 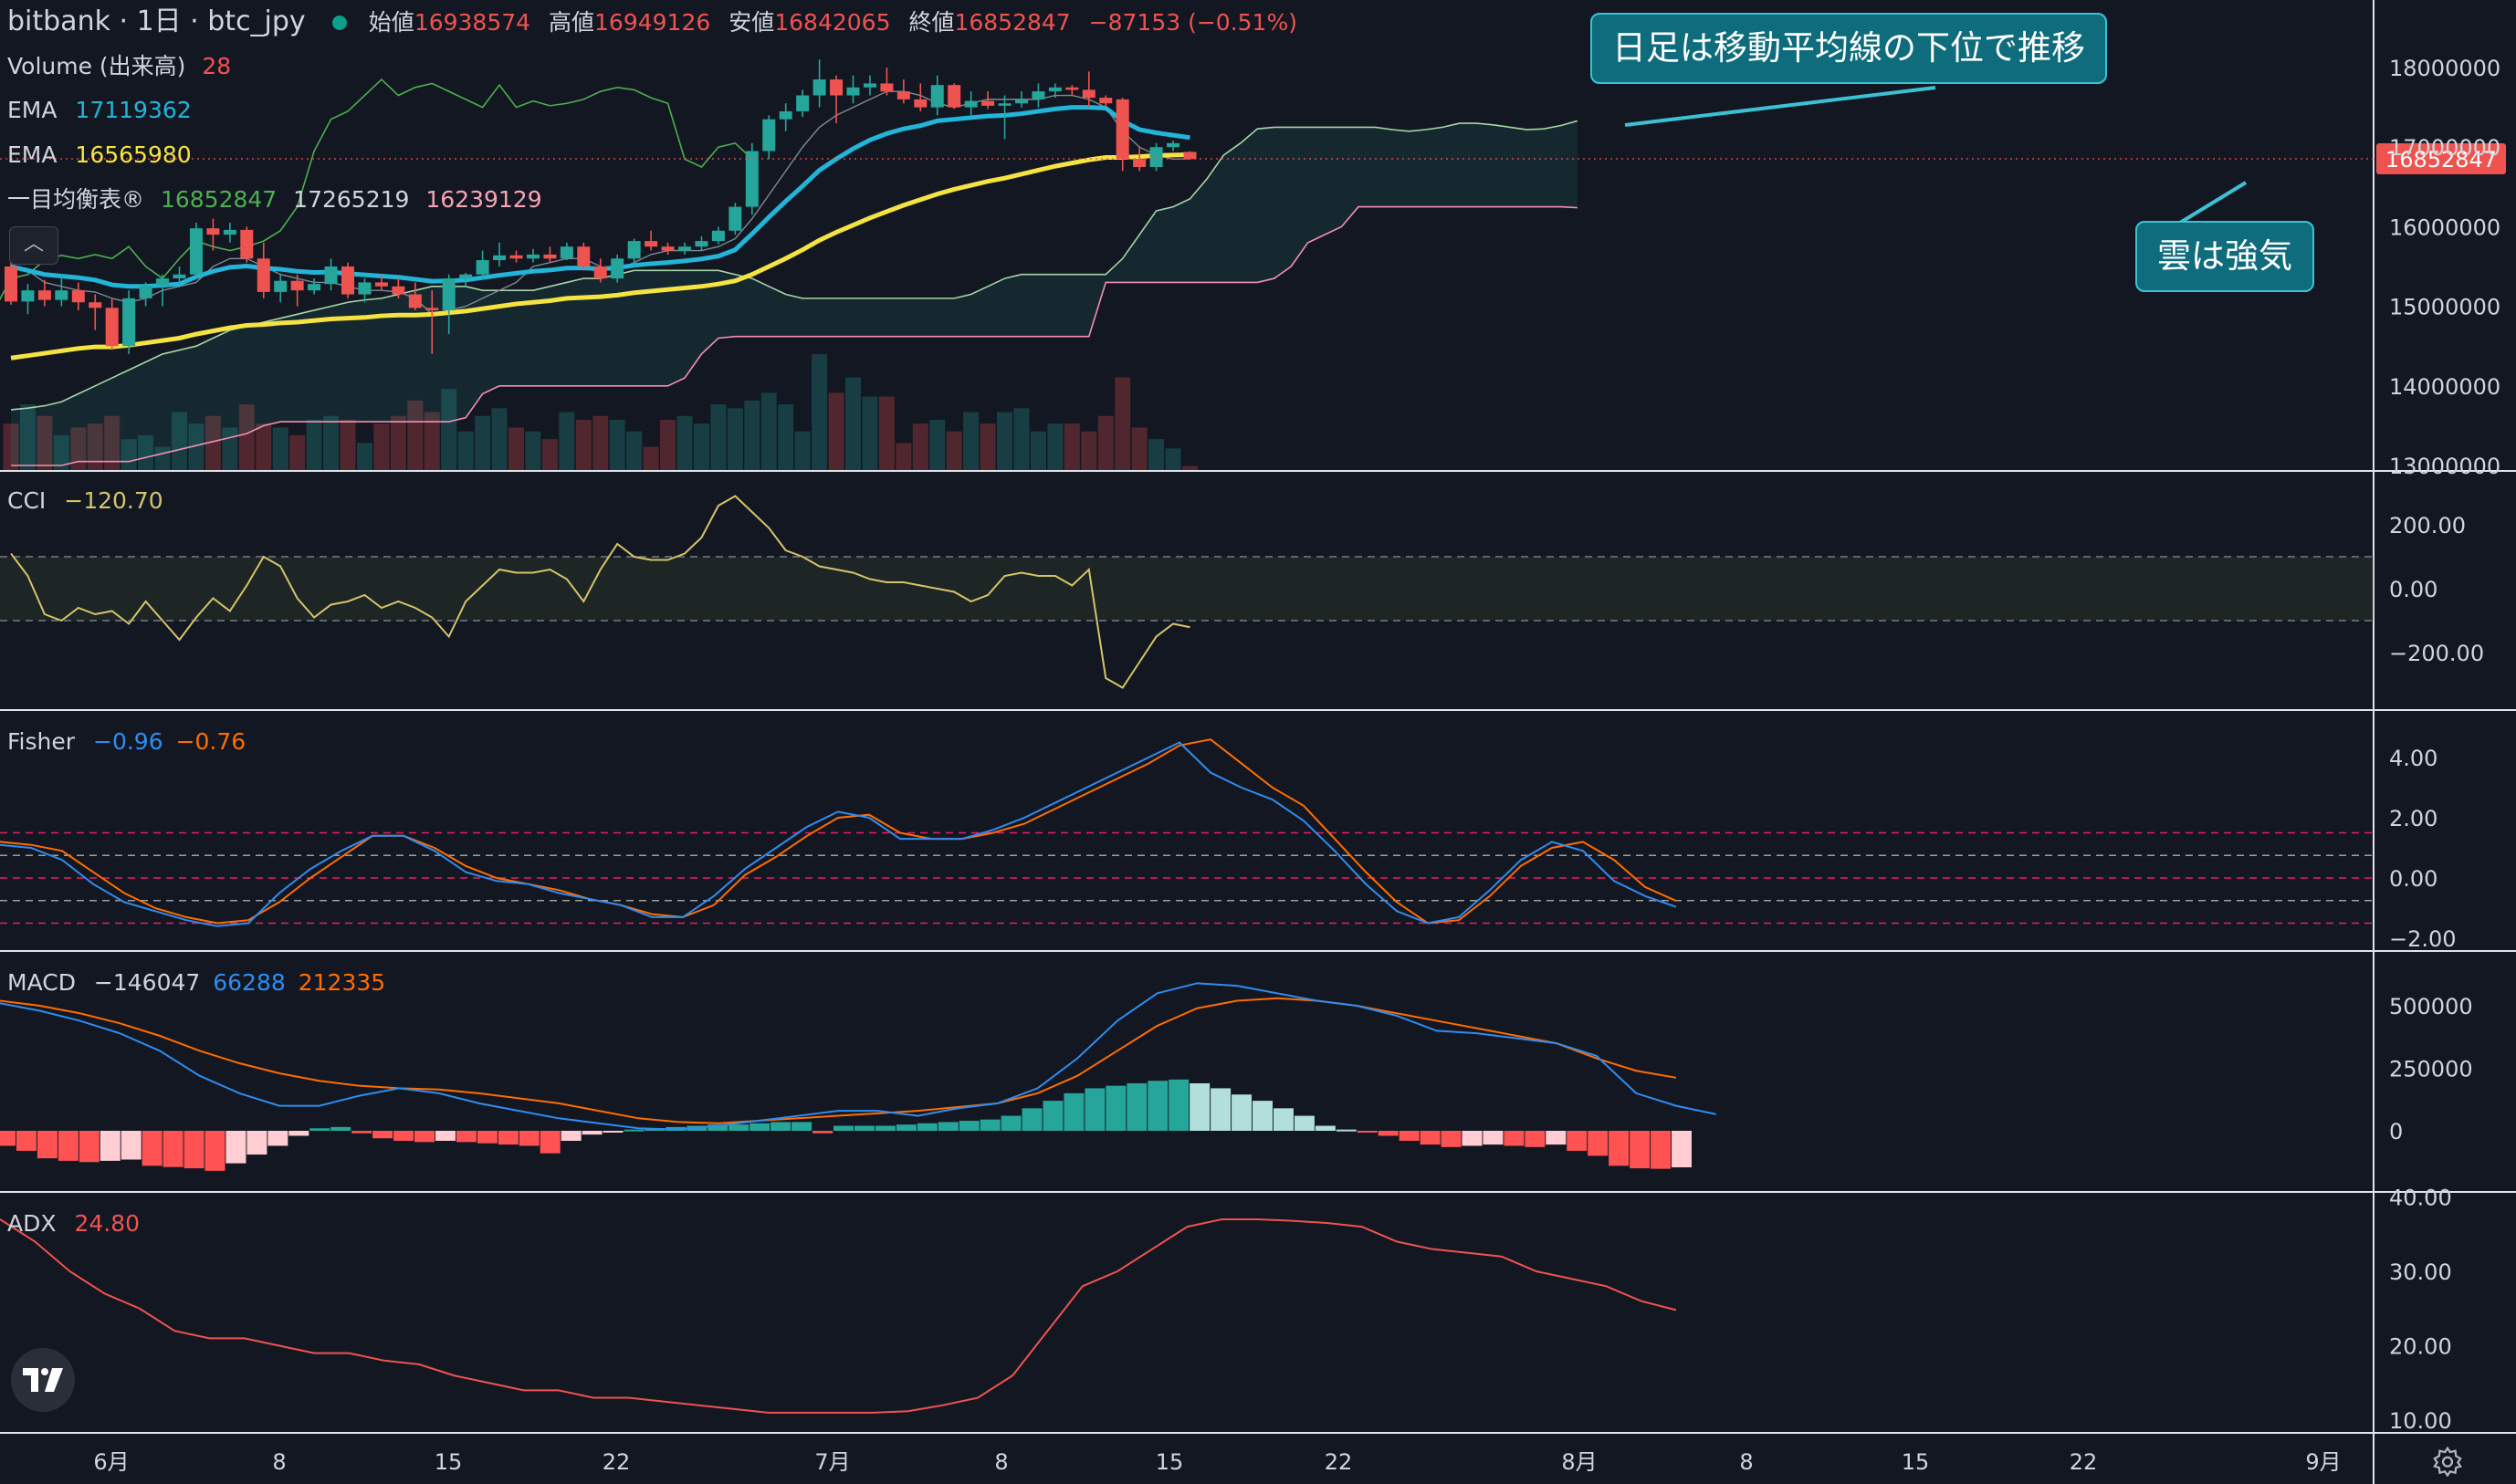 What do you see at coordinates (156, 21) in the screenshot?
I see `symbol-title: bitbank · 1日 · btc_jpy` at bounding box center [156, 21].